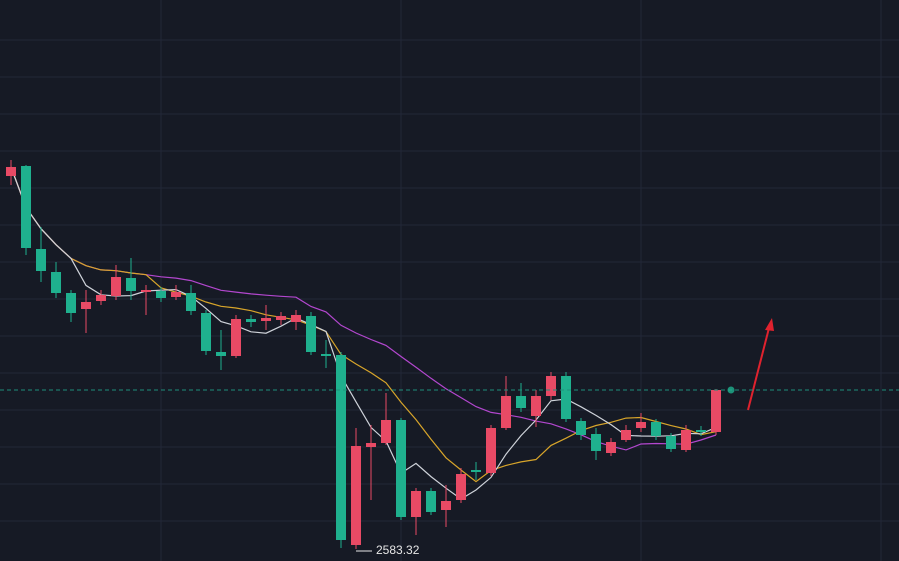 This screenshot has height=561, width=899. What do you see at coordinates (758, 369) in the screenshot?
I see `arrow-shaft` at bounding box center [758, 369].